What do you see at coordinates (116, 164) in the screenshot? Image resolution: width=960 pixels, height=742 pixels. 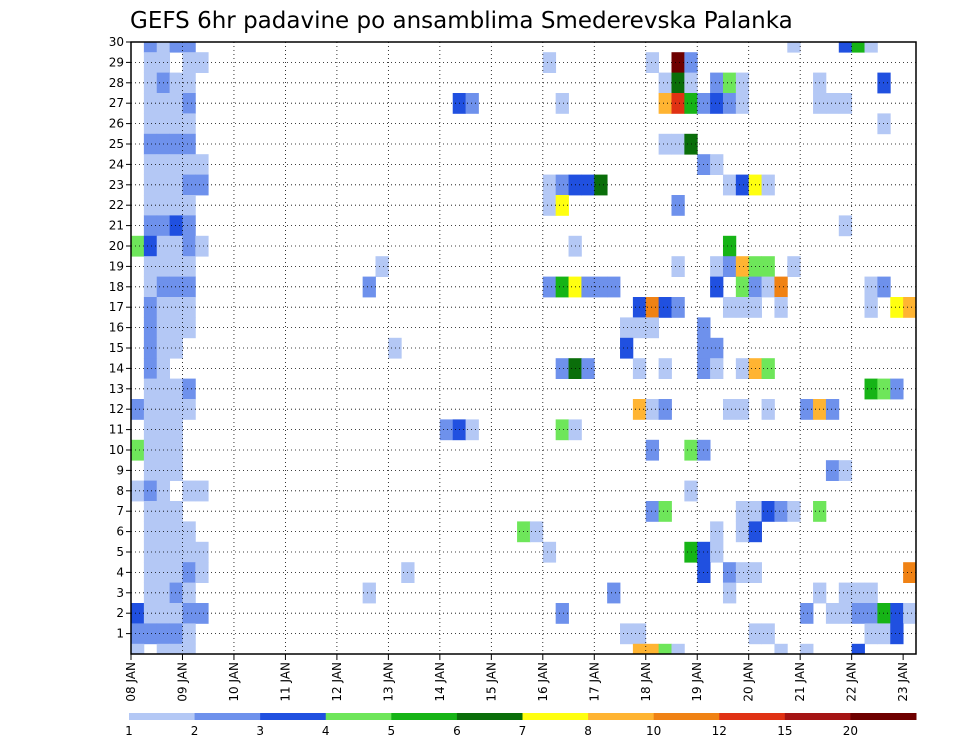 I see `y-tick-label: 24` at bounding box center [116, 164].